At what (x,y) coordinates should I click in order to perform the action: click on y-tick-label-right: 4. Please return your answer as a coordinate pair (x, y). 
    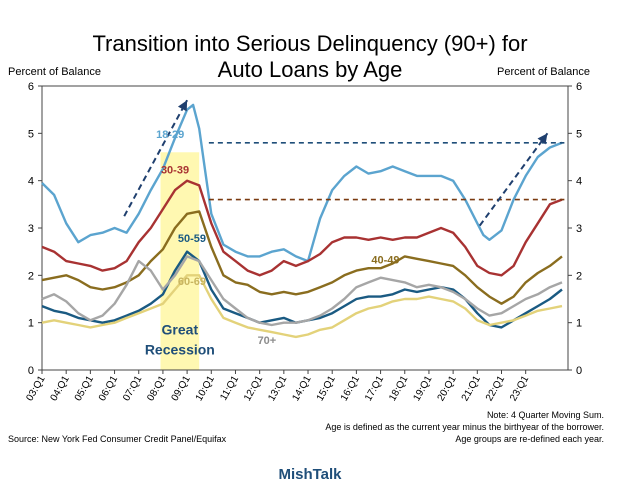
    Looking at the image, I should click on (579, 182).